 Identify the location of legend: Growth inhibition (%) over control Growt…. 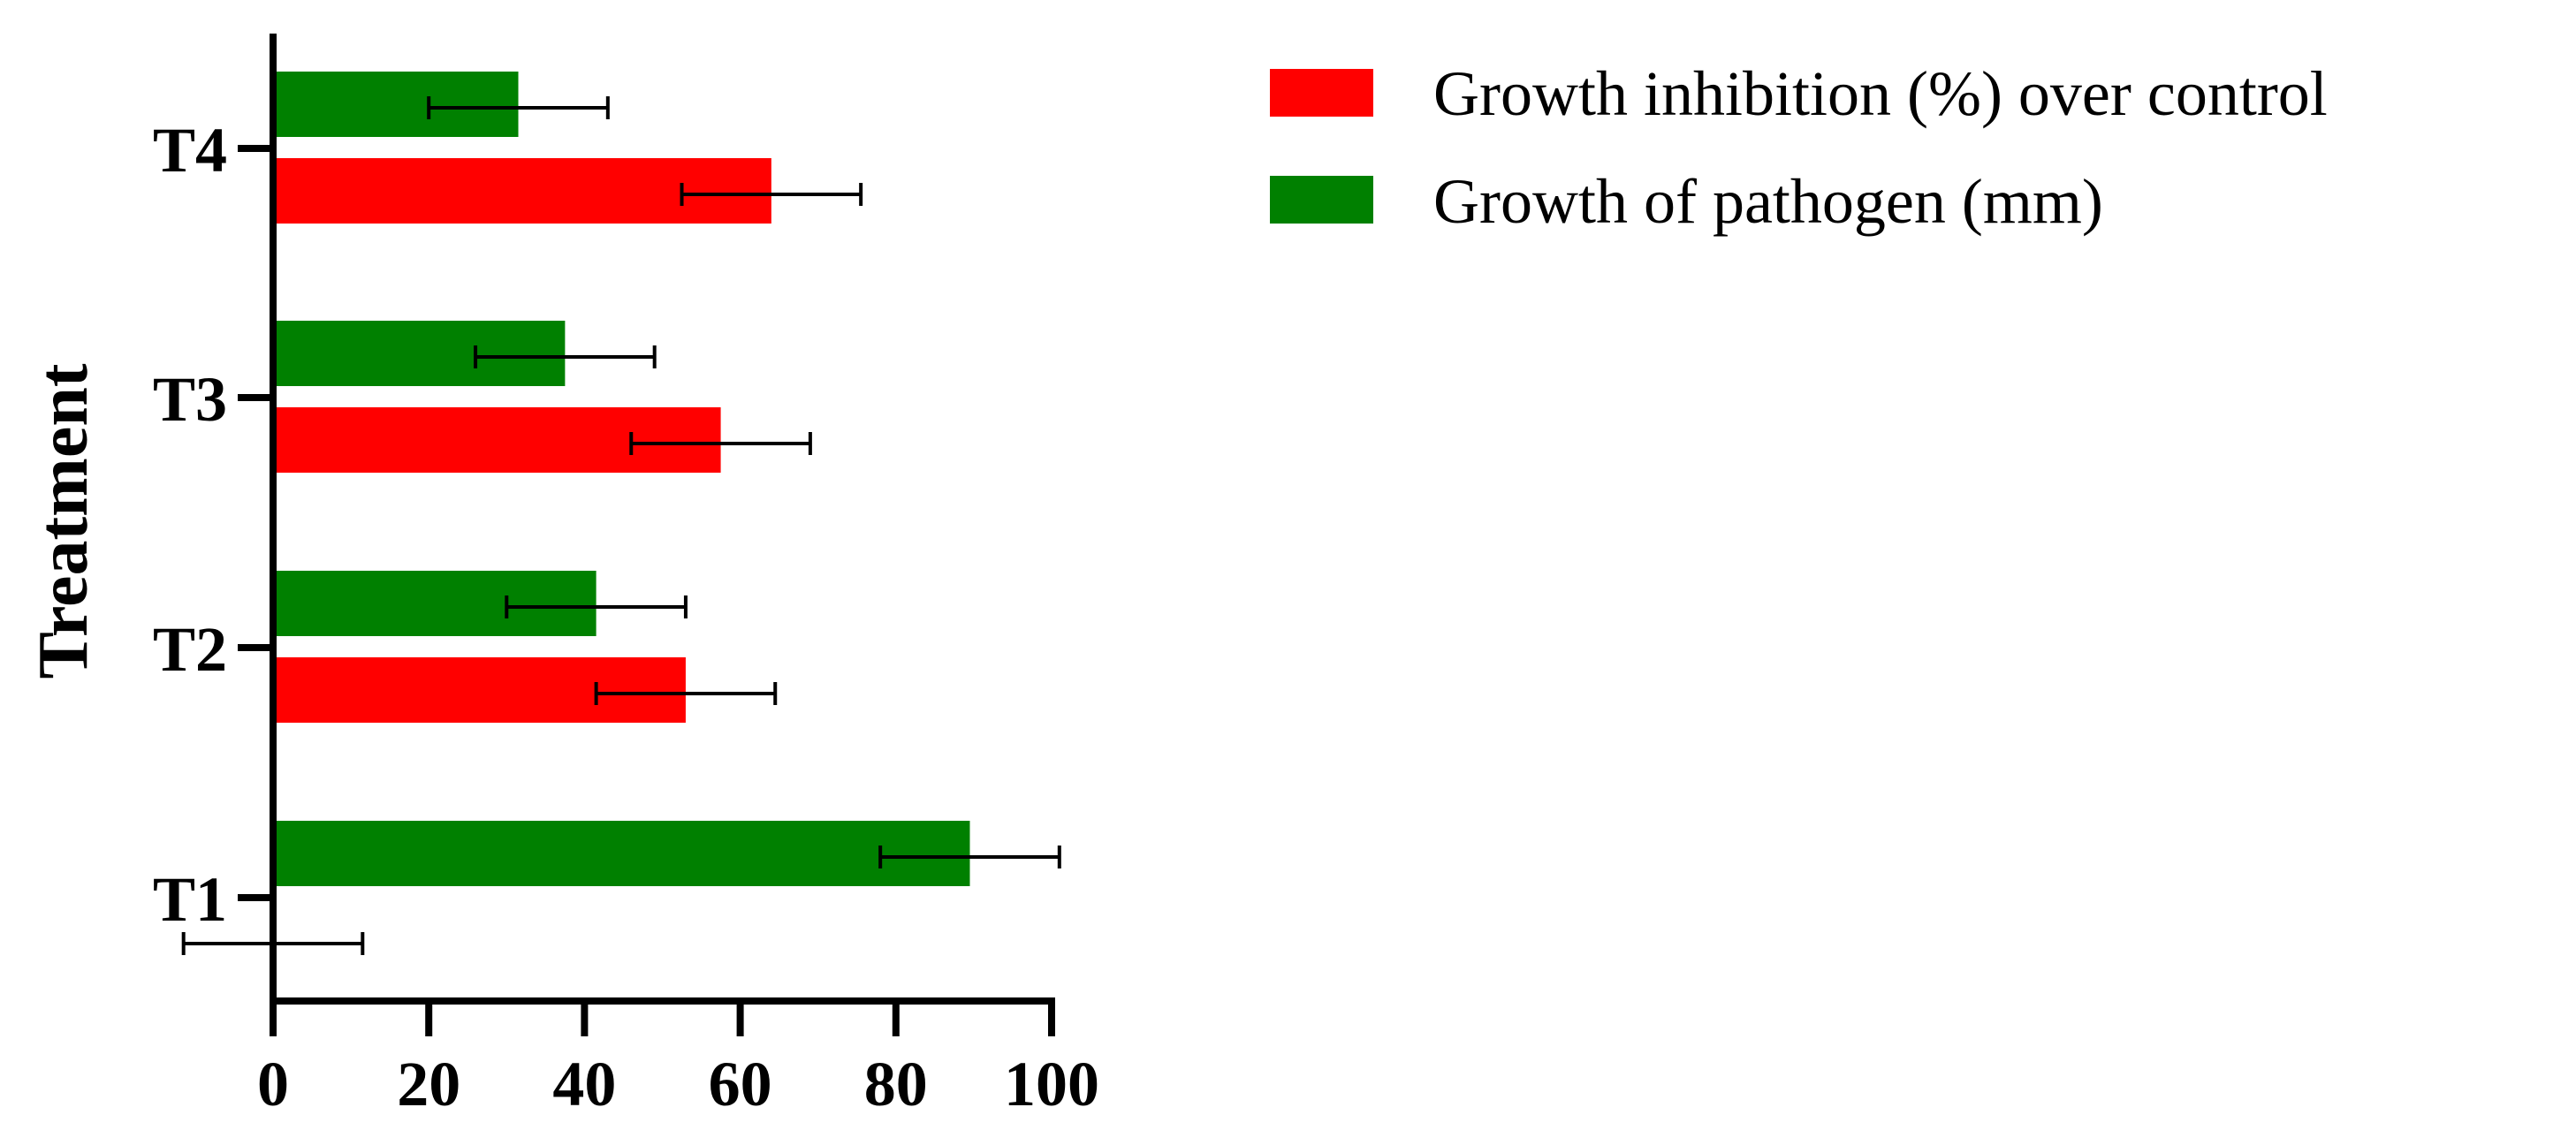
(1799, 147).